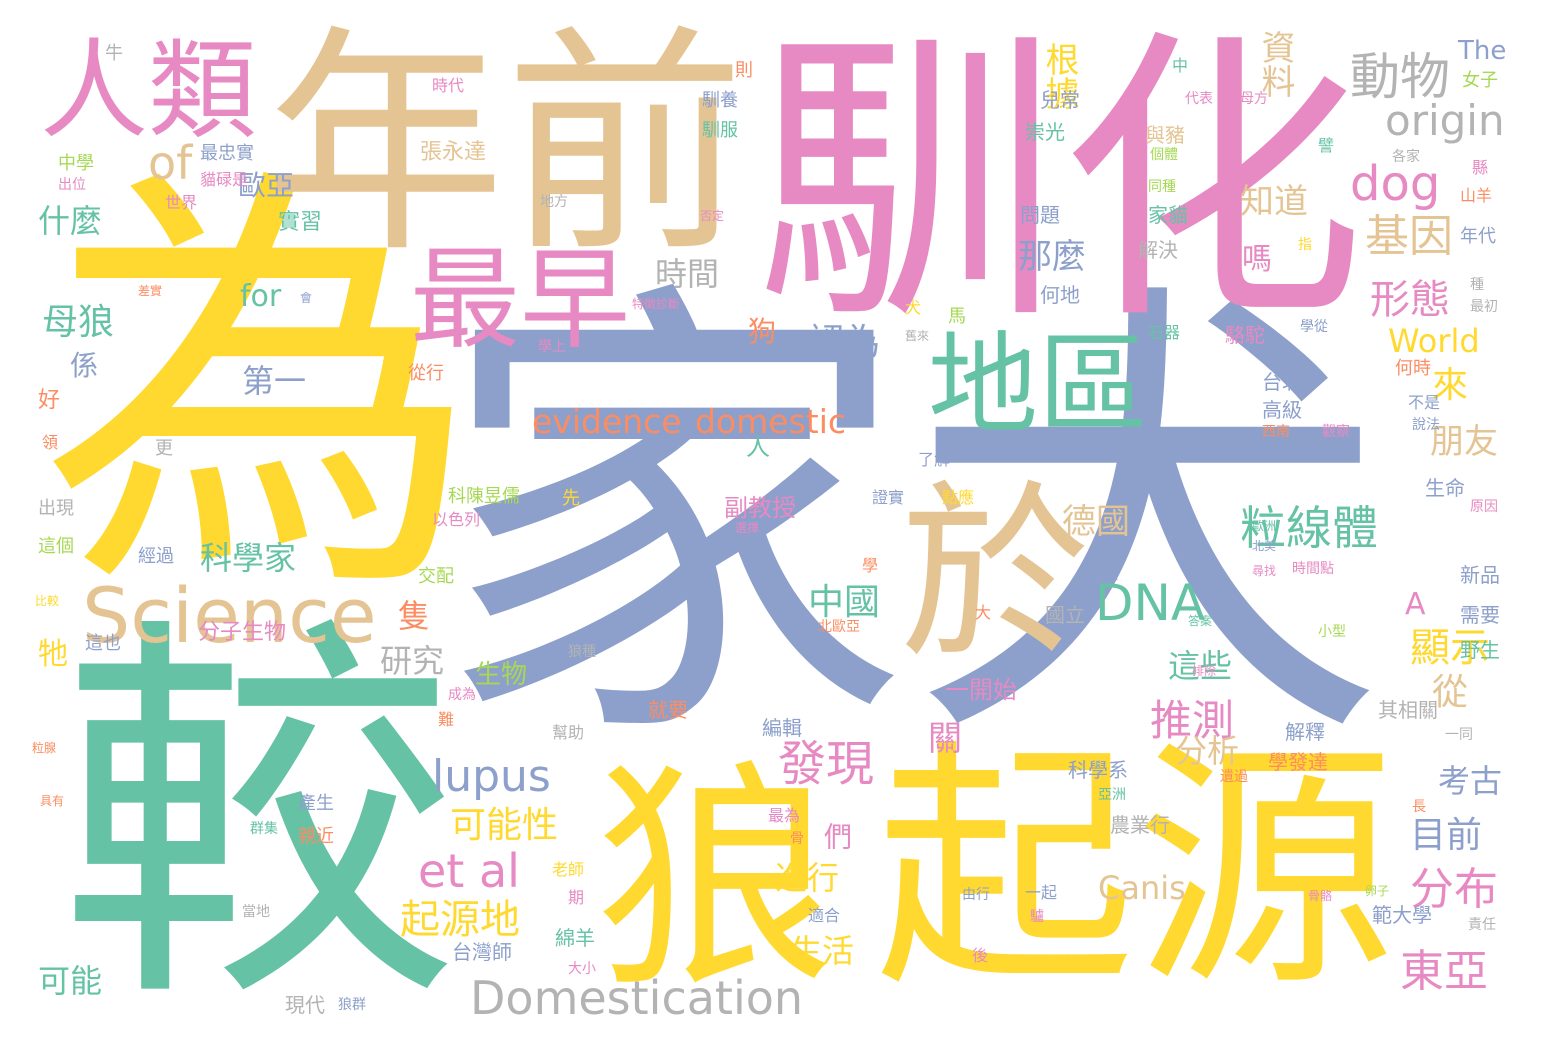 The height and width of the screenshot is (1052, 1548). What do you see at coordinates (1426, 425) in the screenshot?
I see `word: 說法` at bounding box center [1426, 425].